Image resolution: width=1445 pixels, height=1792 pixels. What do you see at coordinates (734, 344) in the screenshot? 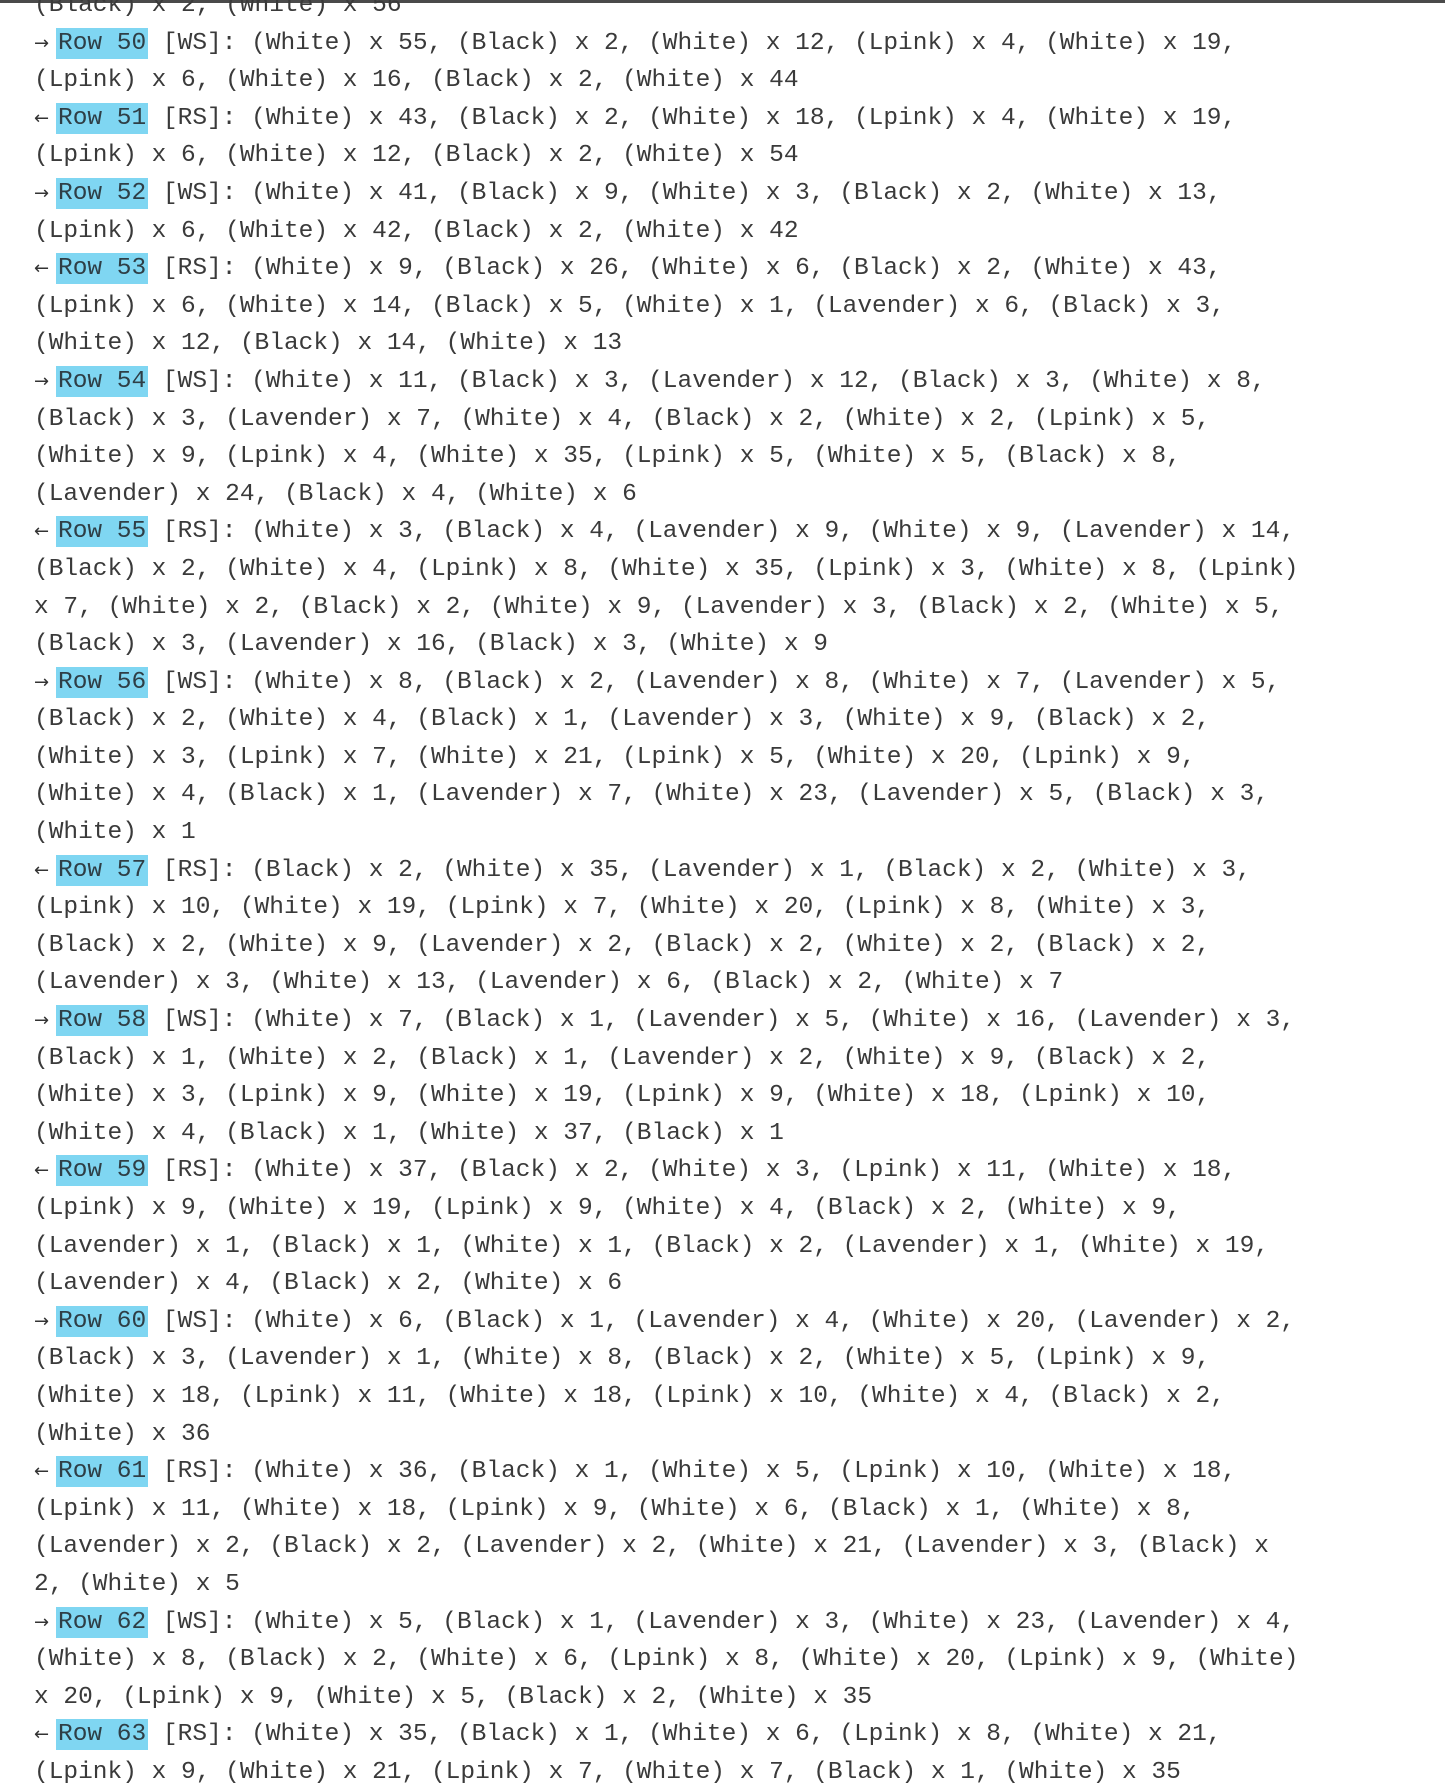
I see `instruction-line: (White) x 12, (Black) x 14, (White) x 13` at bounding box center [734, 344].